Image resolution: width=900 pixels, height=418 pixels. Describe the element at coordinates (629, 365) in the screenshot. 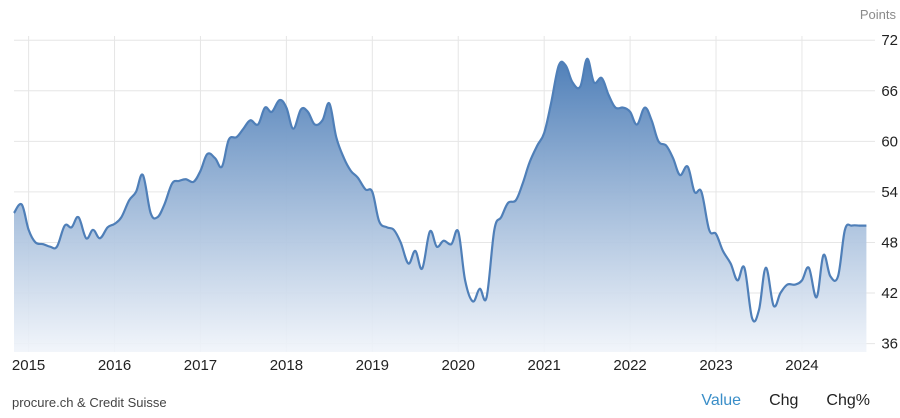

I see `x-tick-label: 2022` at that location.